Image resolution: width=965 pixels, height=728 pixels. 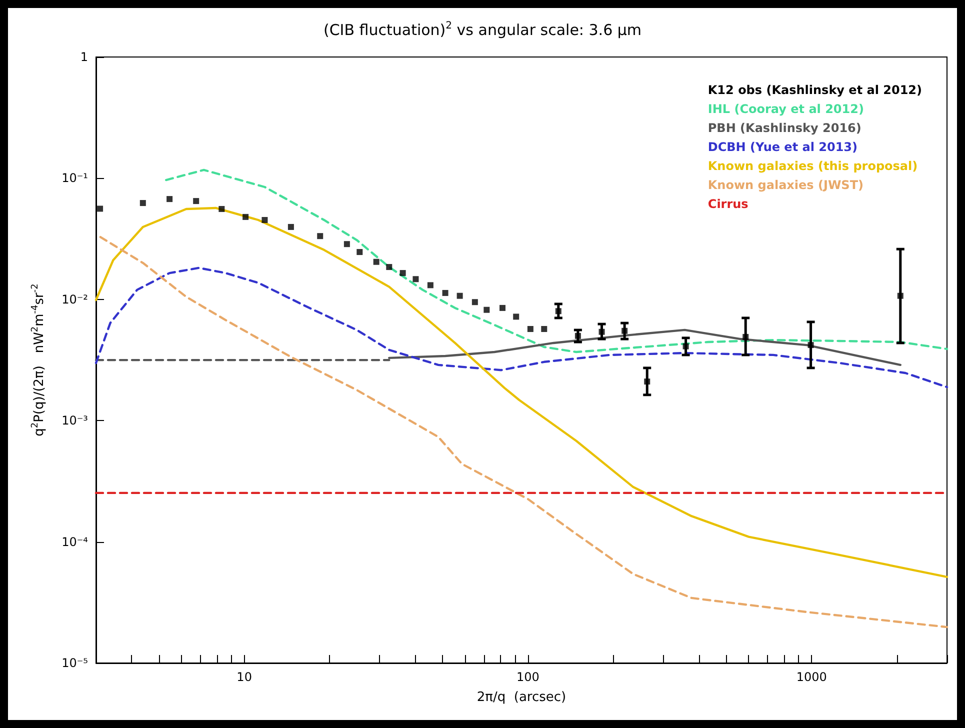 I want to click on text: Cirrus, so click(x=728, y=204).